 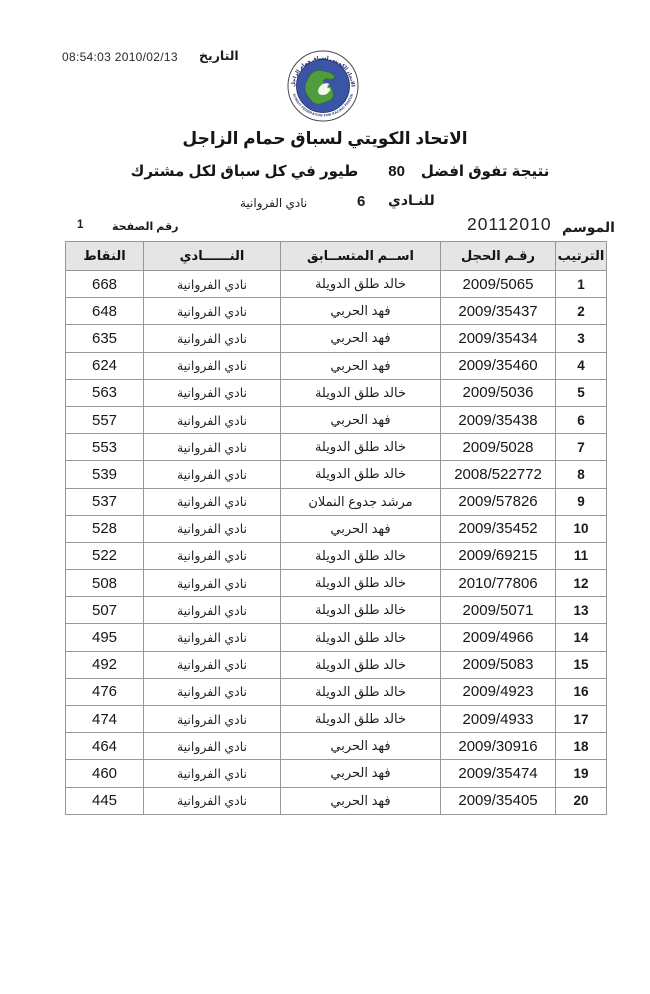 What do you see at coordinates (581, 637) in the screenshot?
I see `rank-cell: 14` at bounding box center [581, 637].